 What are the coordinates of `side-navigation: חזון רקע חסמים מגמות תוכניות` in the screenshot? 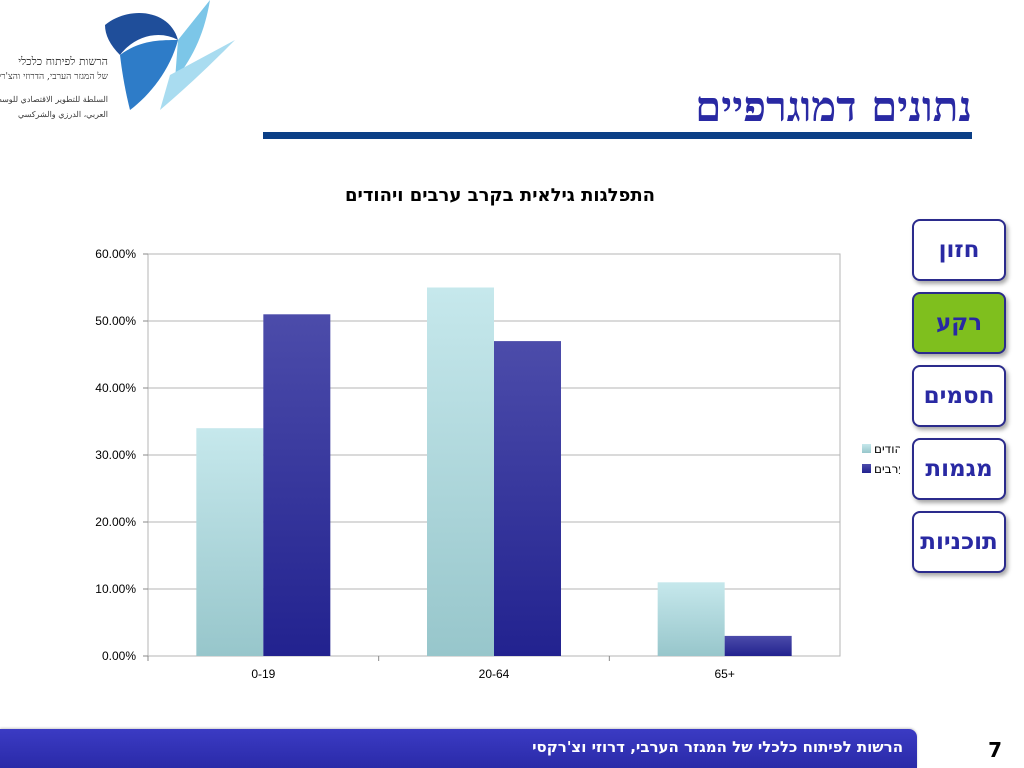 It's located at (959, 401).